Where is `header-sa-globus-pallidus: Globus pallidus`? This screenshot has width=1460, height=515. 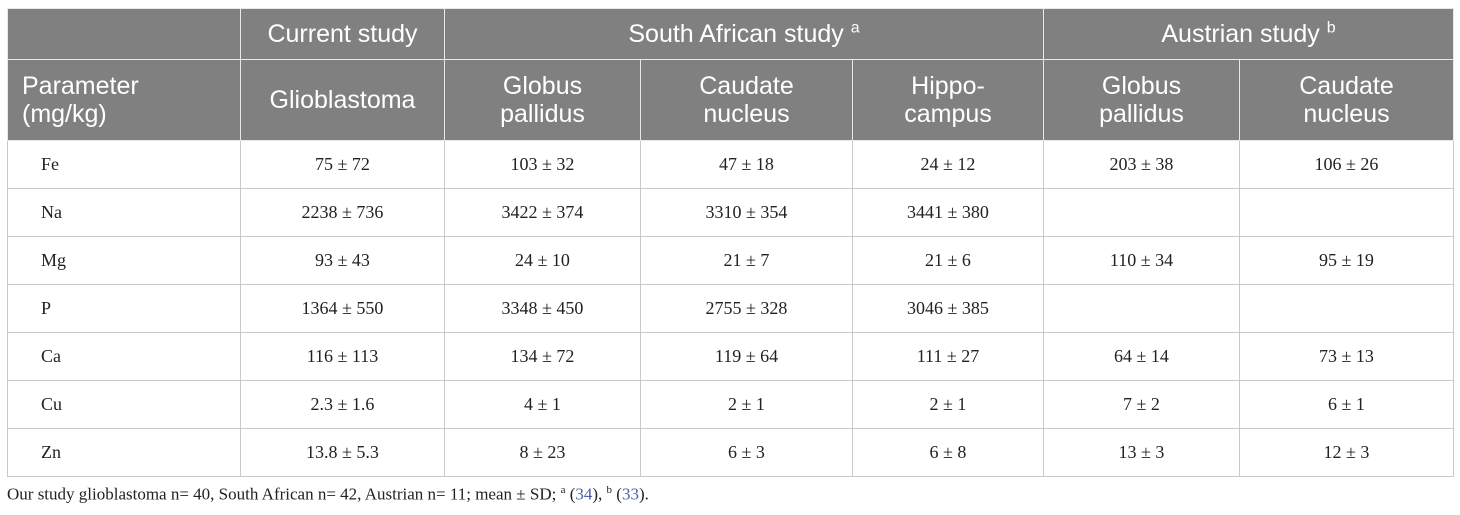 header-sa-globus-pallidus: Globus pallidus is located at coordinates (542, 100).